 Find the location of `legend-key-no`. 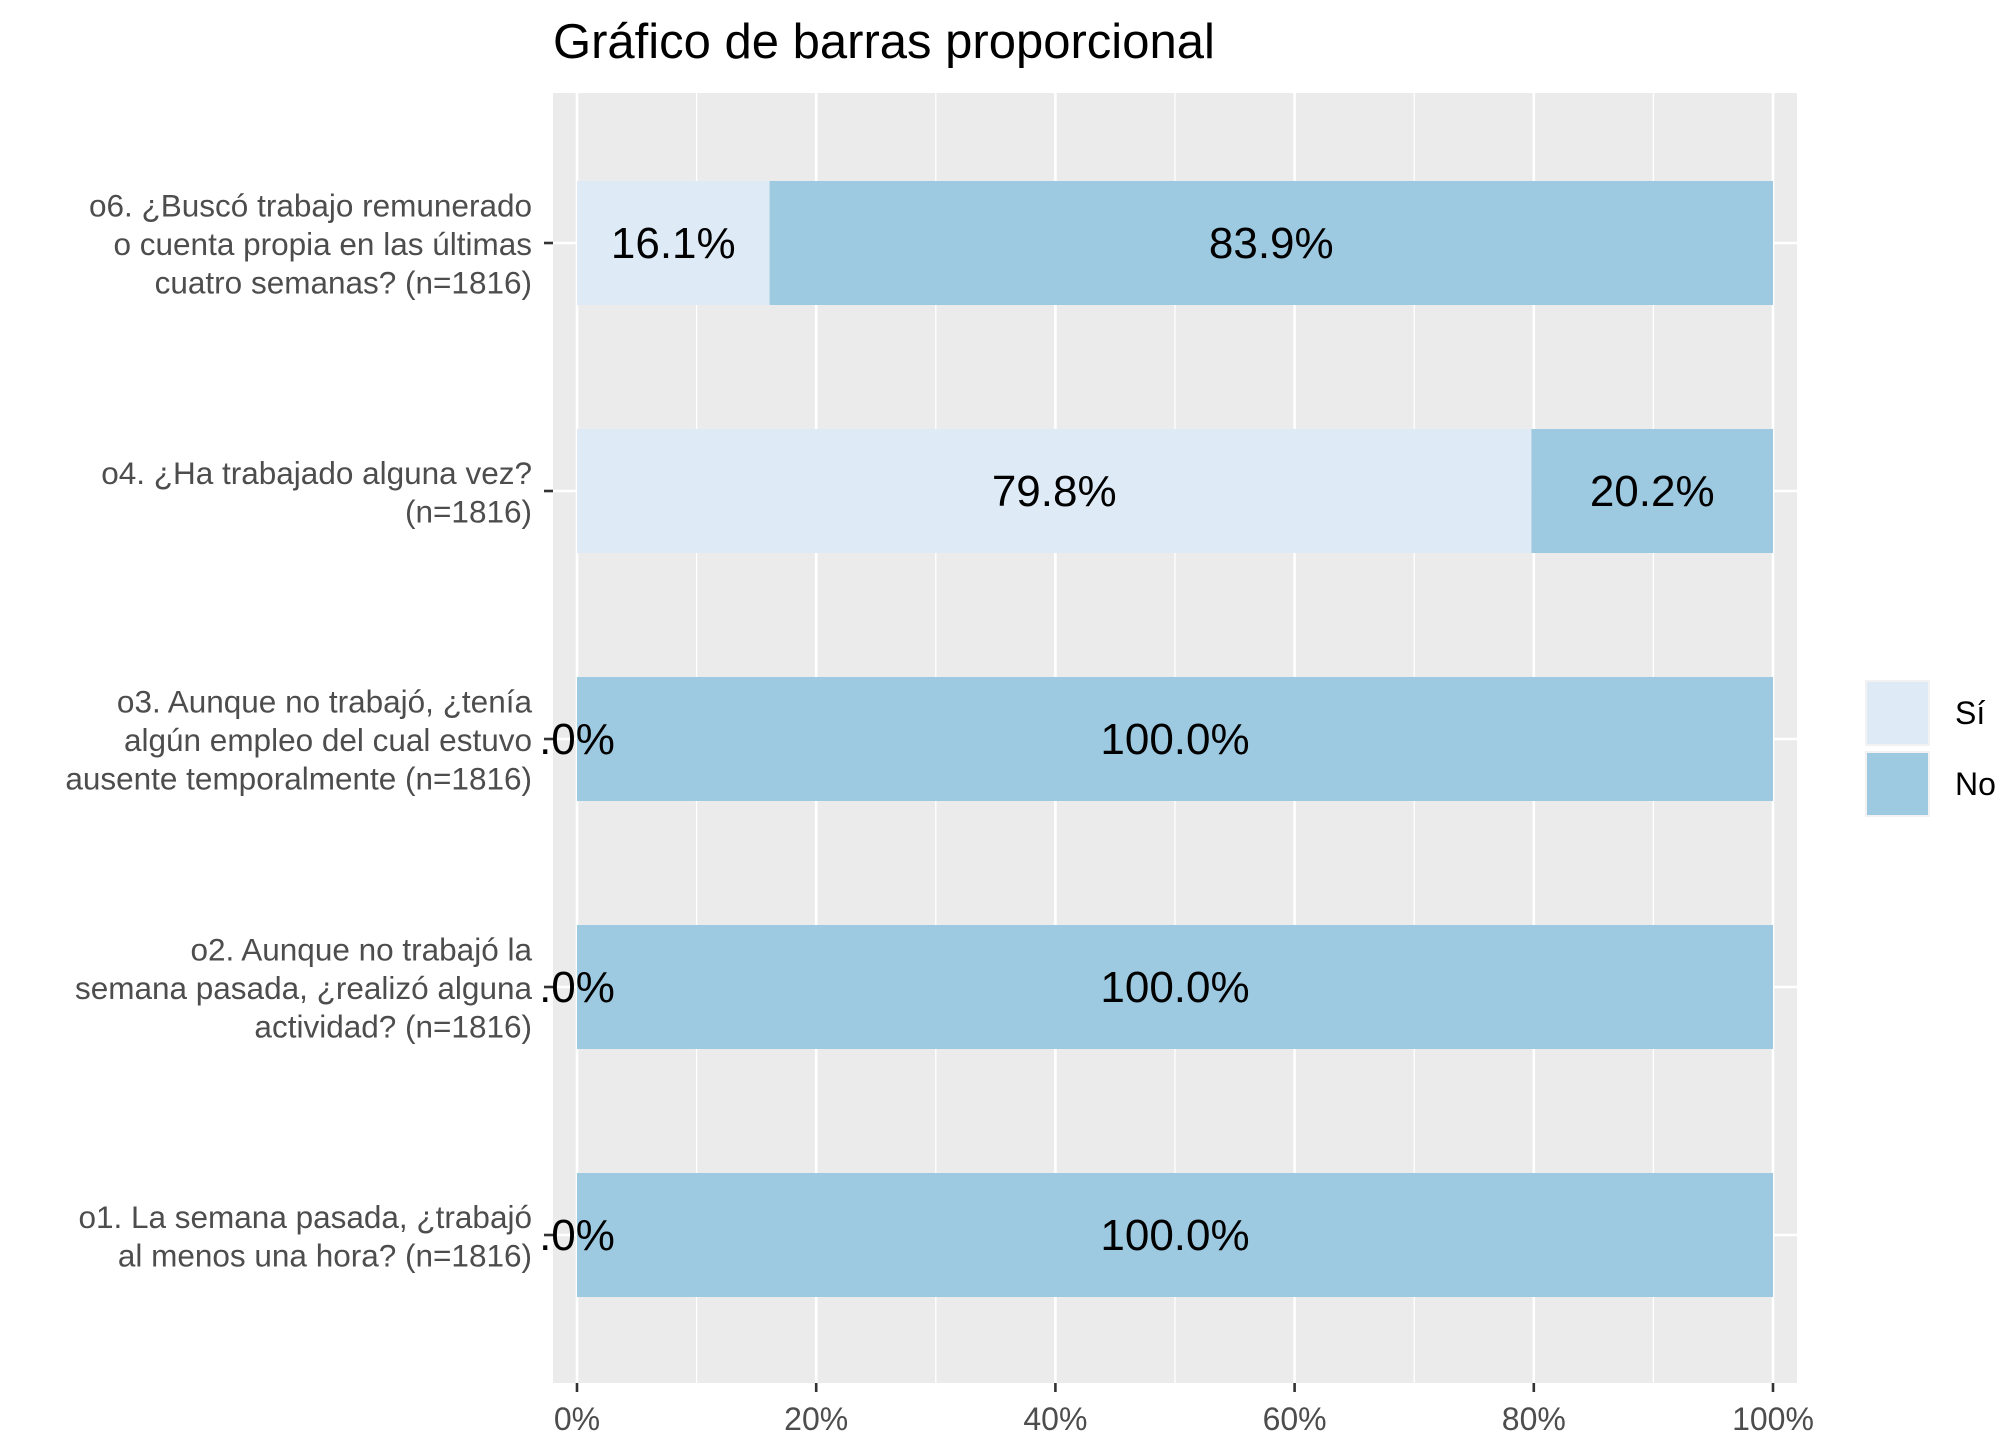

legend-key-no is located at coordinates (1897, 784).